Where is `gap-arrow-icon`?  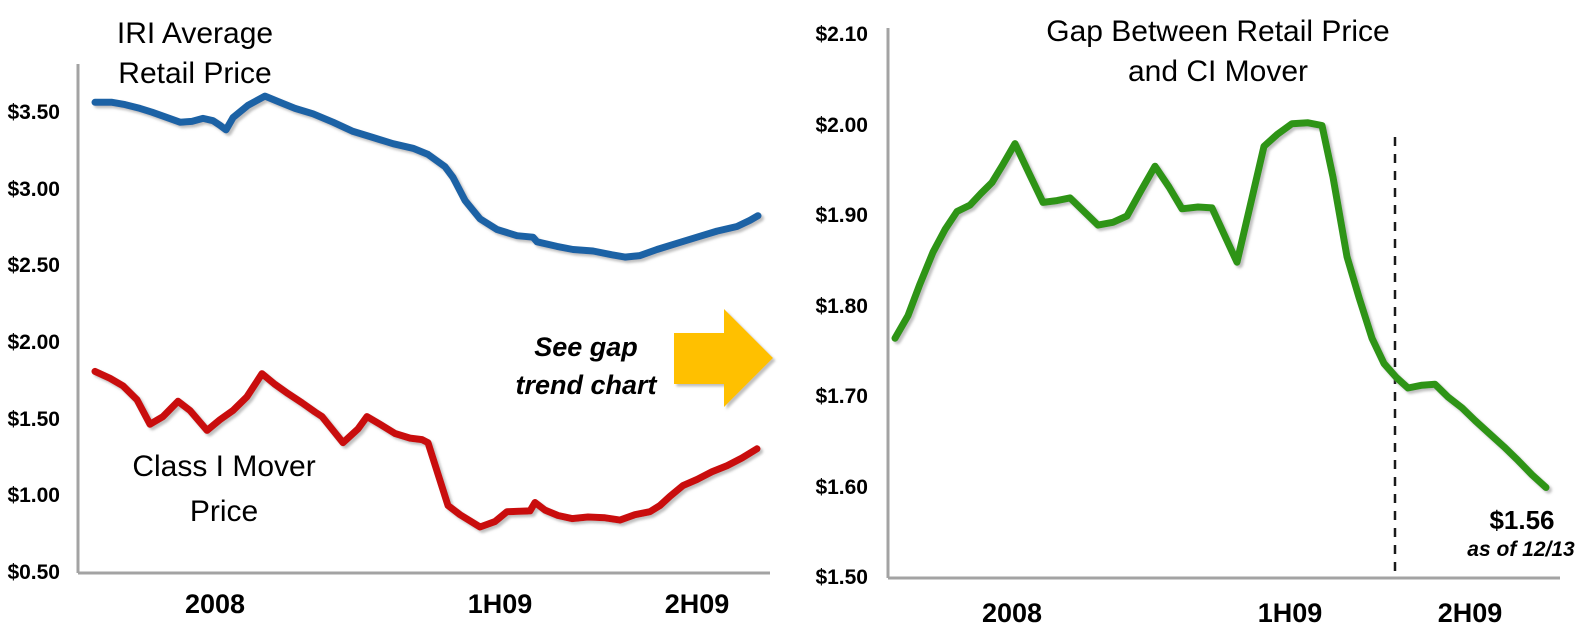 gap-arrow-icon is located at coordinates (723, 358).